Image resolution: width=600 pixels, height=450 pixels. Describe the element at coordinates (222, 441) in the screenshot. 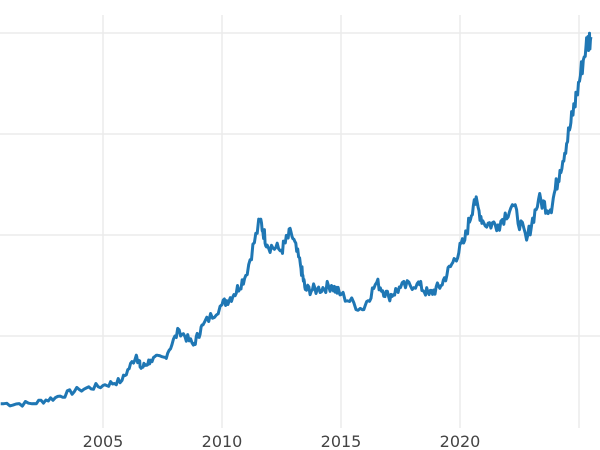

I see `x-tick-label: 2010` at that location.